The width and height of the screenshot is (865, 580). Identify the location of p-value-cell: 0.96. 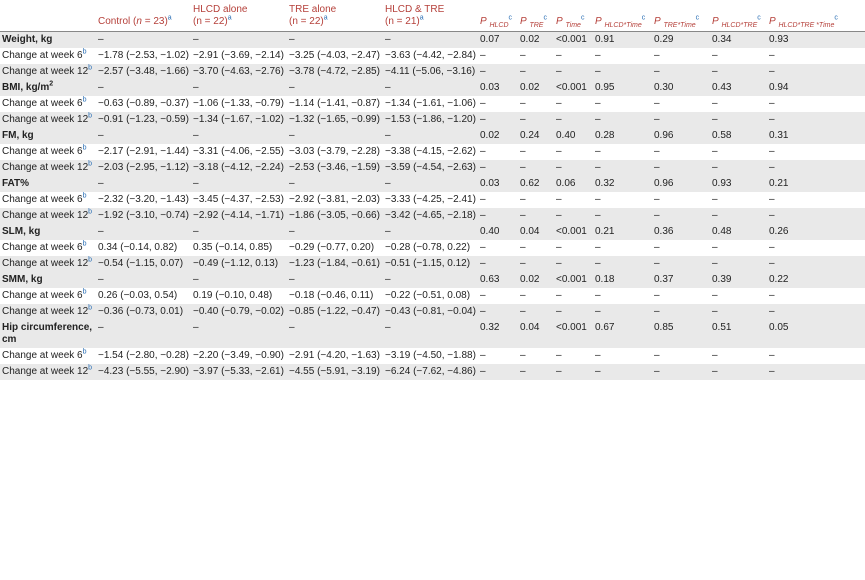
(681, 184).